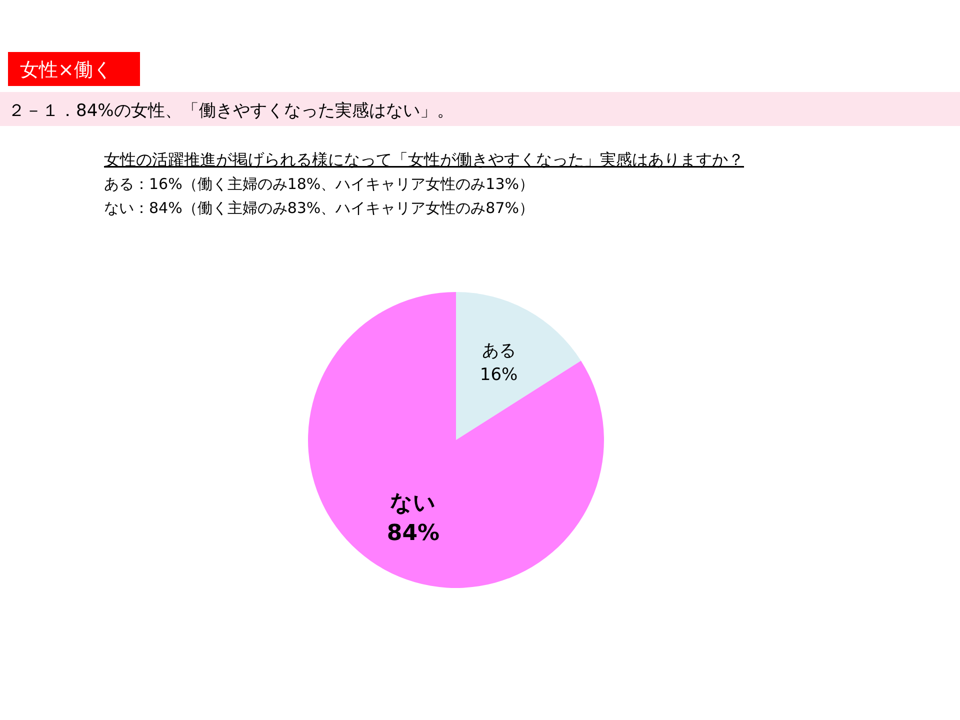  I want to click on text: 女性の活躍推進が掲げられる様になって「女性が働きやすくなった」実感はありますか？, so click(424, 159).